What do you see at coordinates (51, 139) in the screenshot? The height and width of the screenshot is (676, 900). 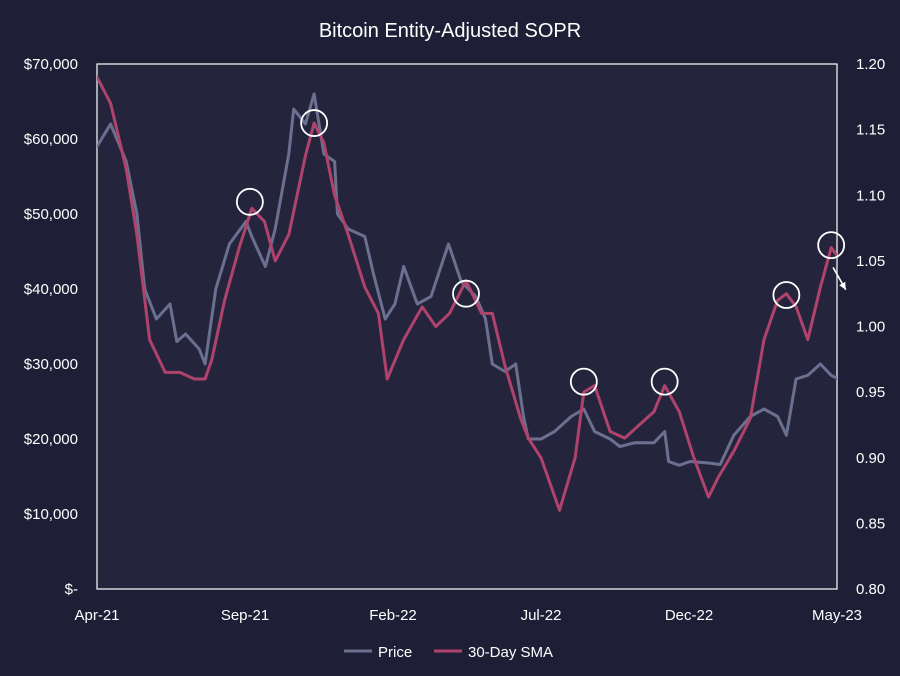 I see `y-left-tick-label: $60,000` at bounding box center [51, 139].